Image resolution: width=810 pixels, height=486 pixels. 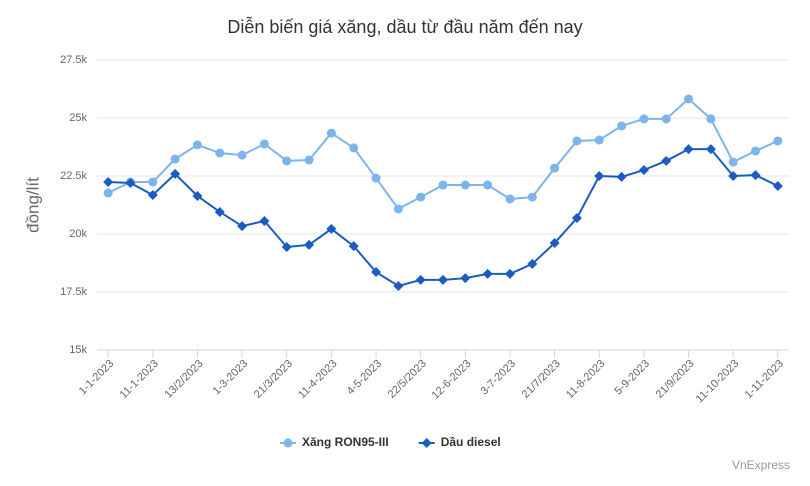 What do you see at coordinates (78, 118) in the screenshot?
I see `y-tick-label: 25k` at bounding box center [78, 118].